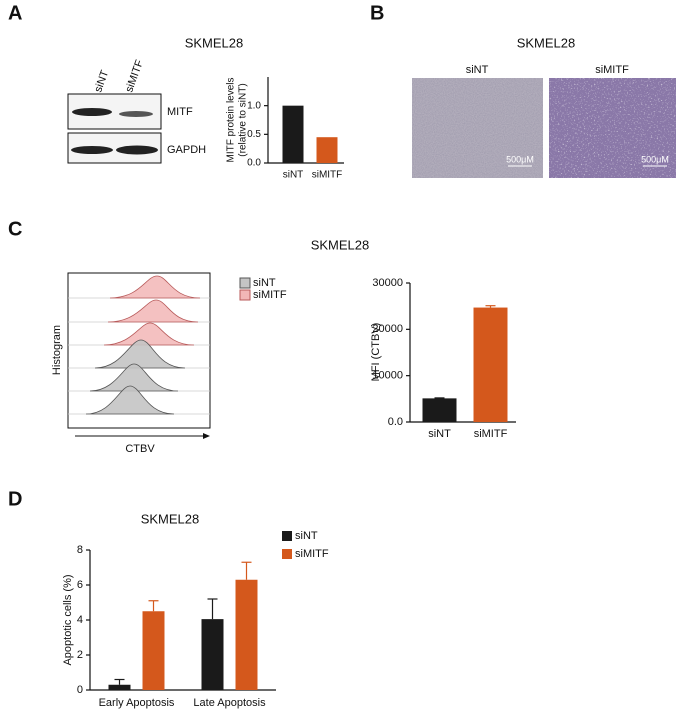 The image size is (679, 711). I want to click on x-label: CTBV, so click(140, 449).